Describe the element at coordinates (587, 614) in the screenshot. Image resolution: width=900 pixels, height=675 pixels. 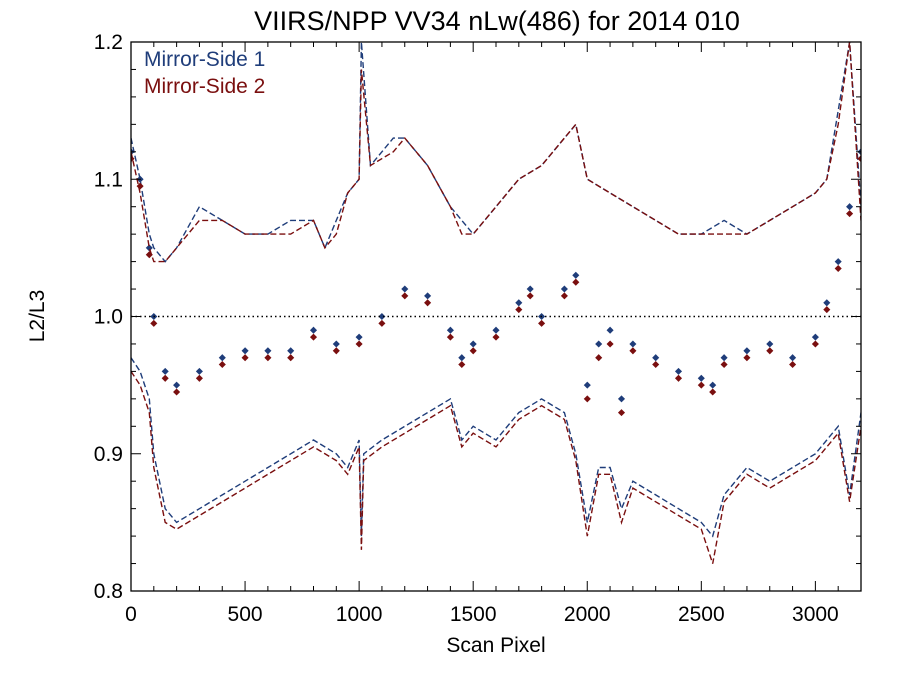
I see `x-tick-label: 2000` at that location.